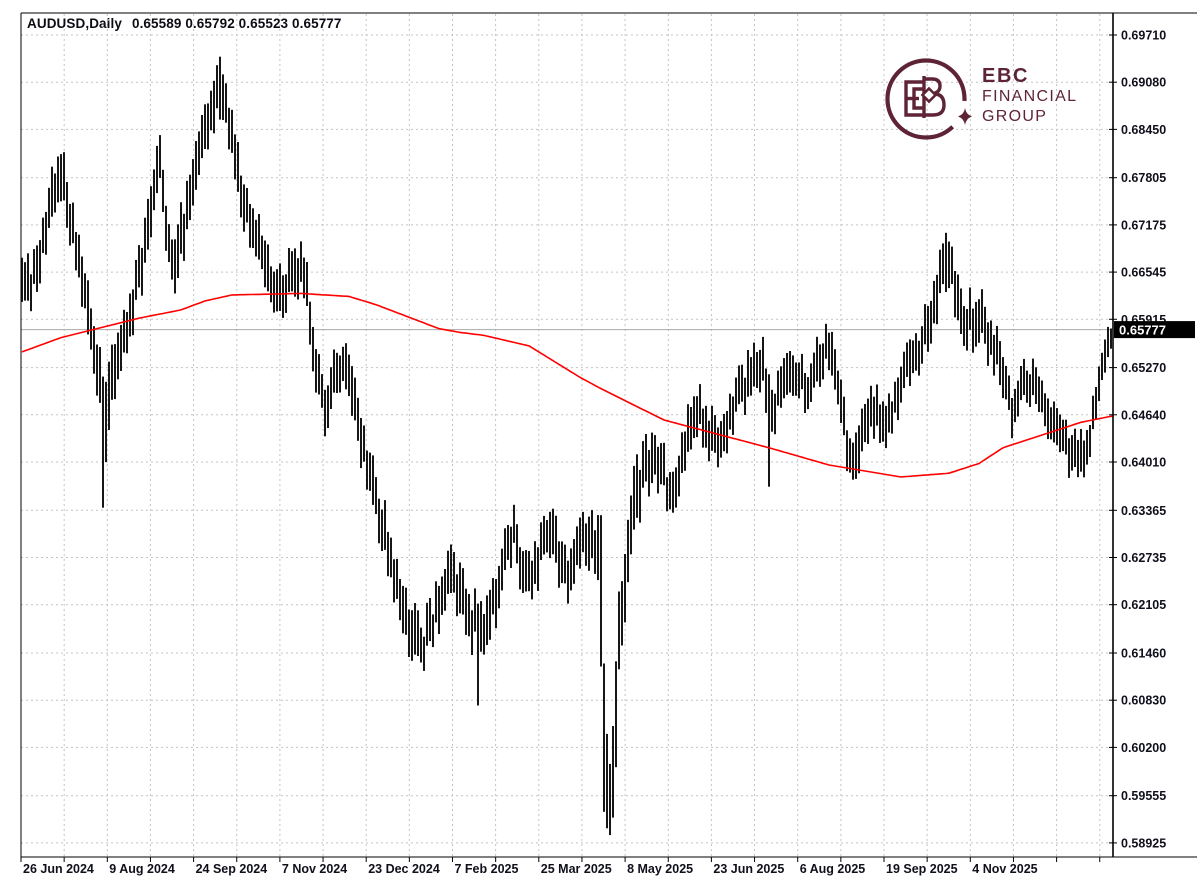 This screenshot has width=1200, height=896. I want to click on logo-diamond, so click(929, 95).